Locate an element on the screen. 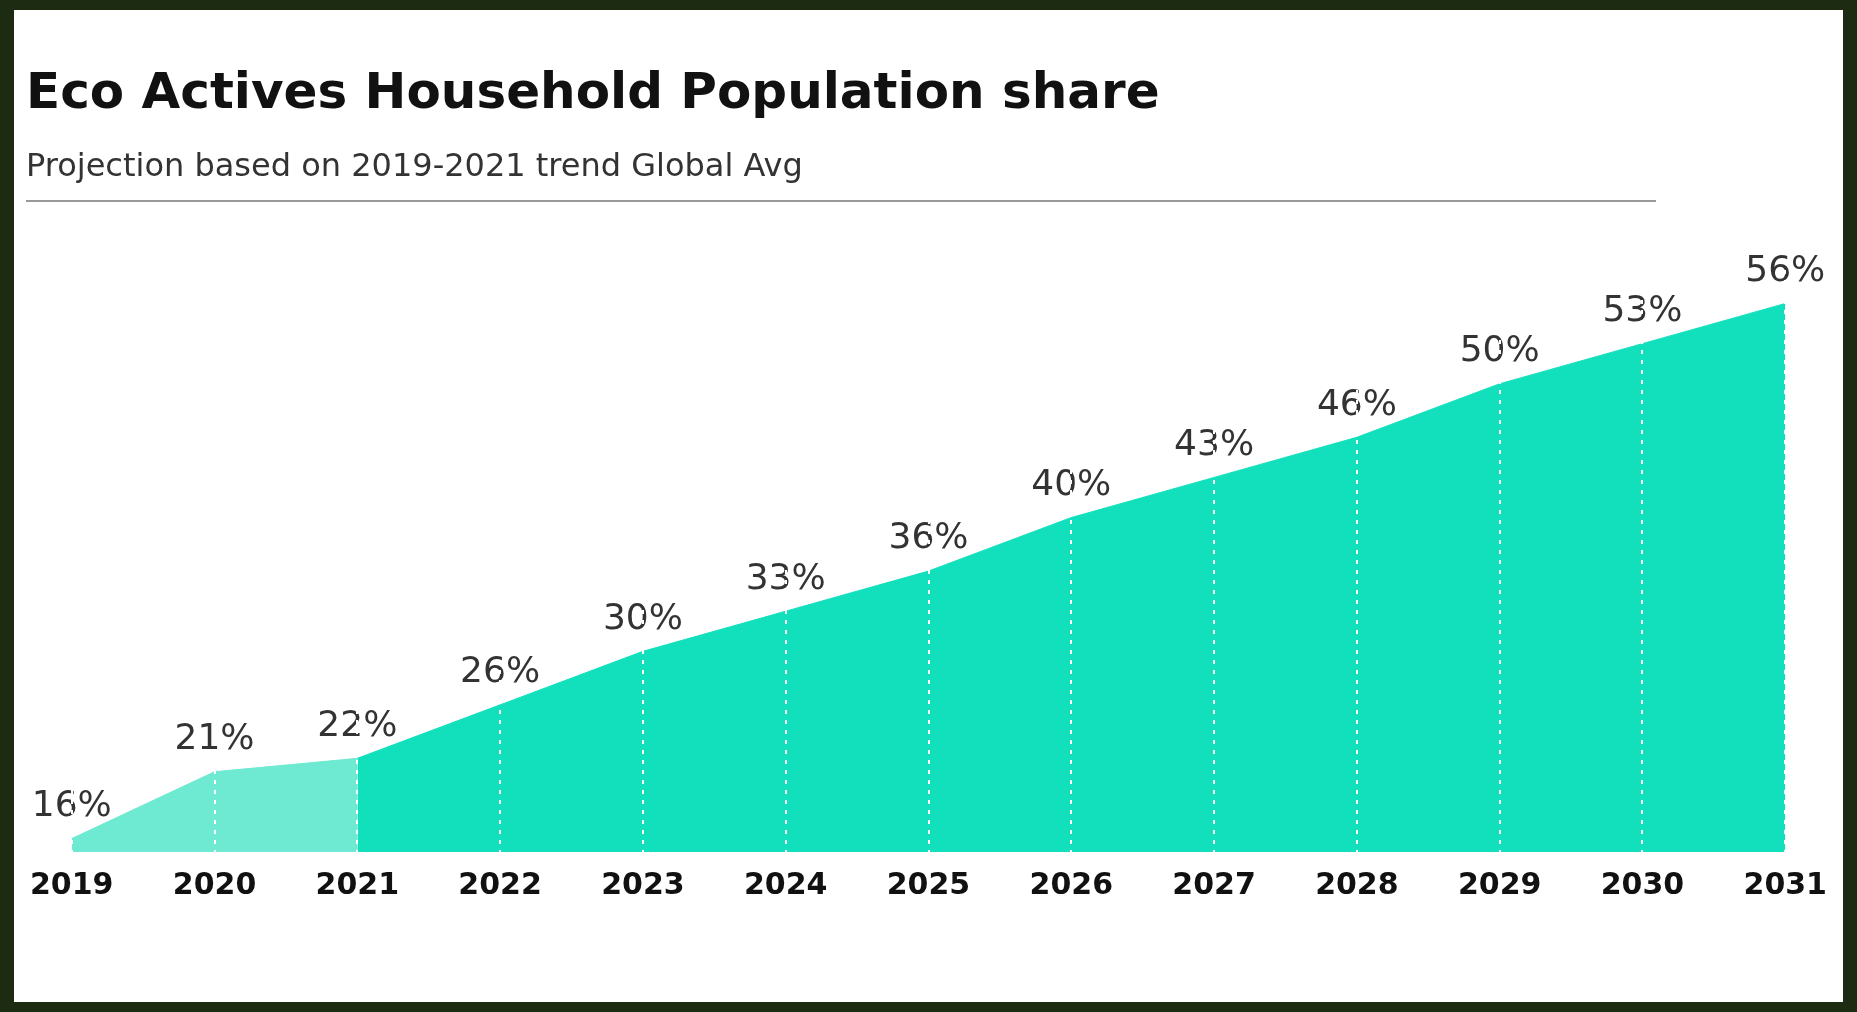 This screenshot has height=1012, width=1857. data-label: 16% is located at coordinates (71, 803).